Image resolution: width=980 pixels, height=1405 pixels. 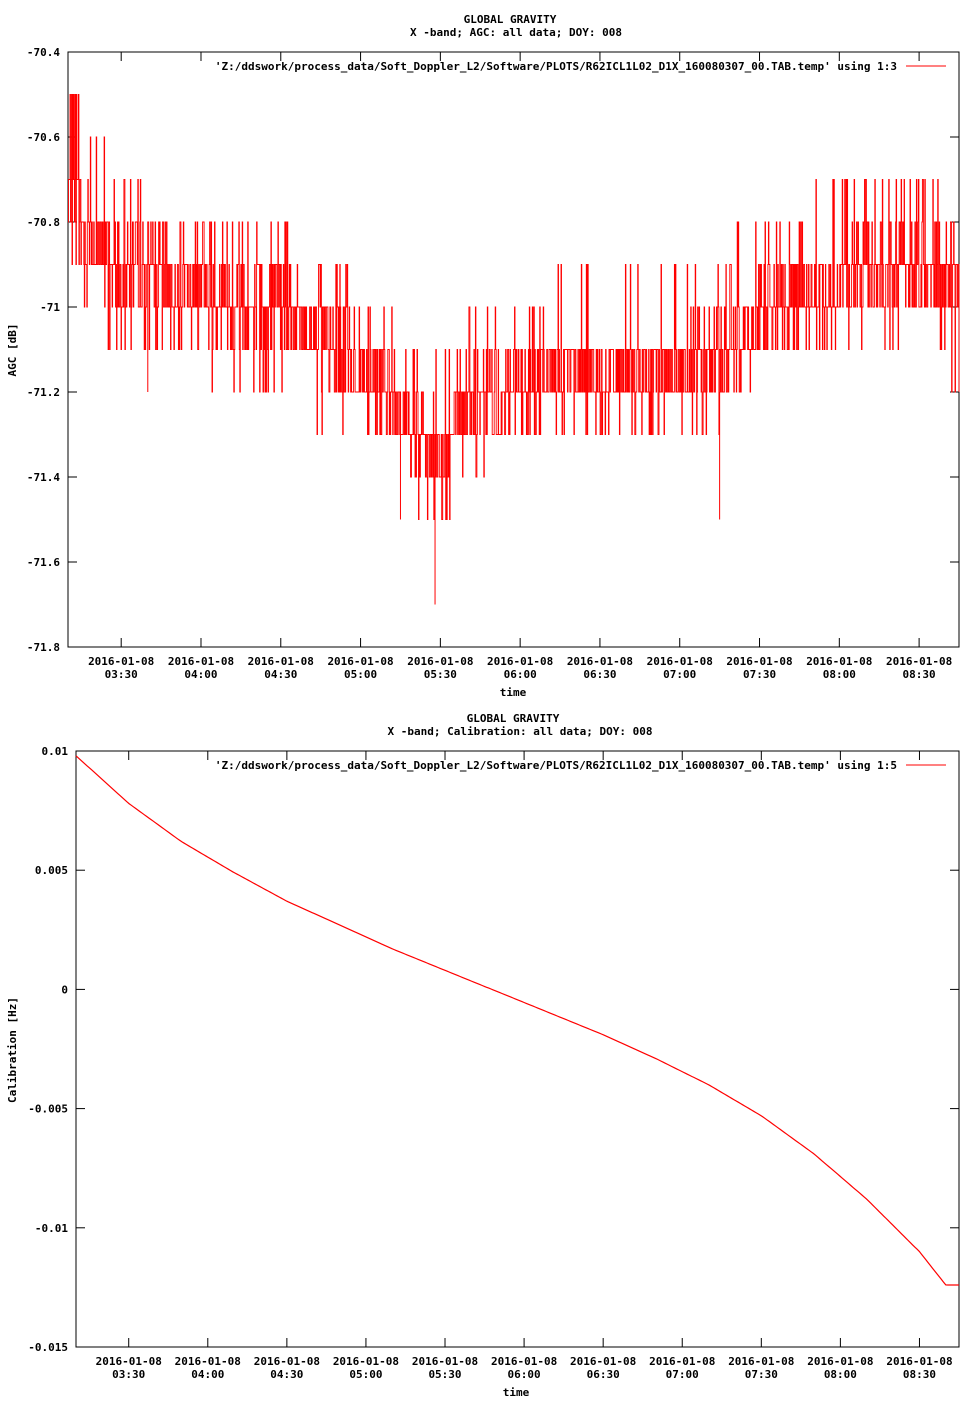 I want to click on calibration-y-tick-label: -0.005, so click(x=48, y=1109).